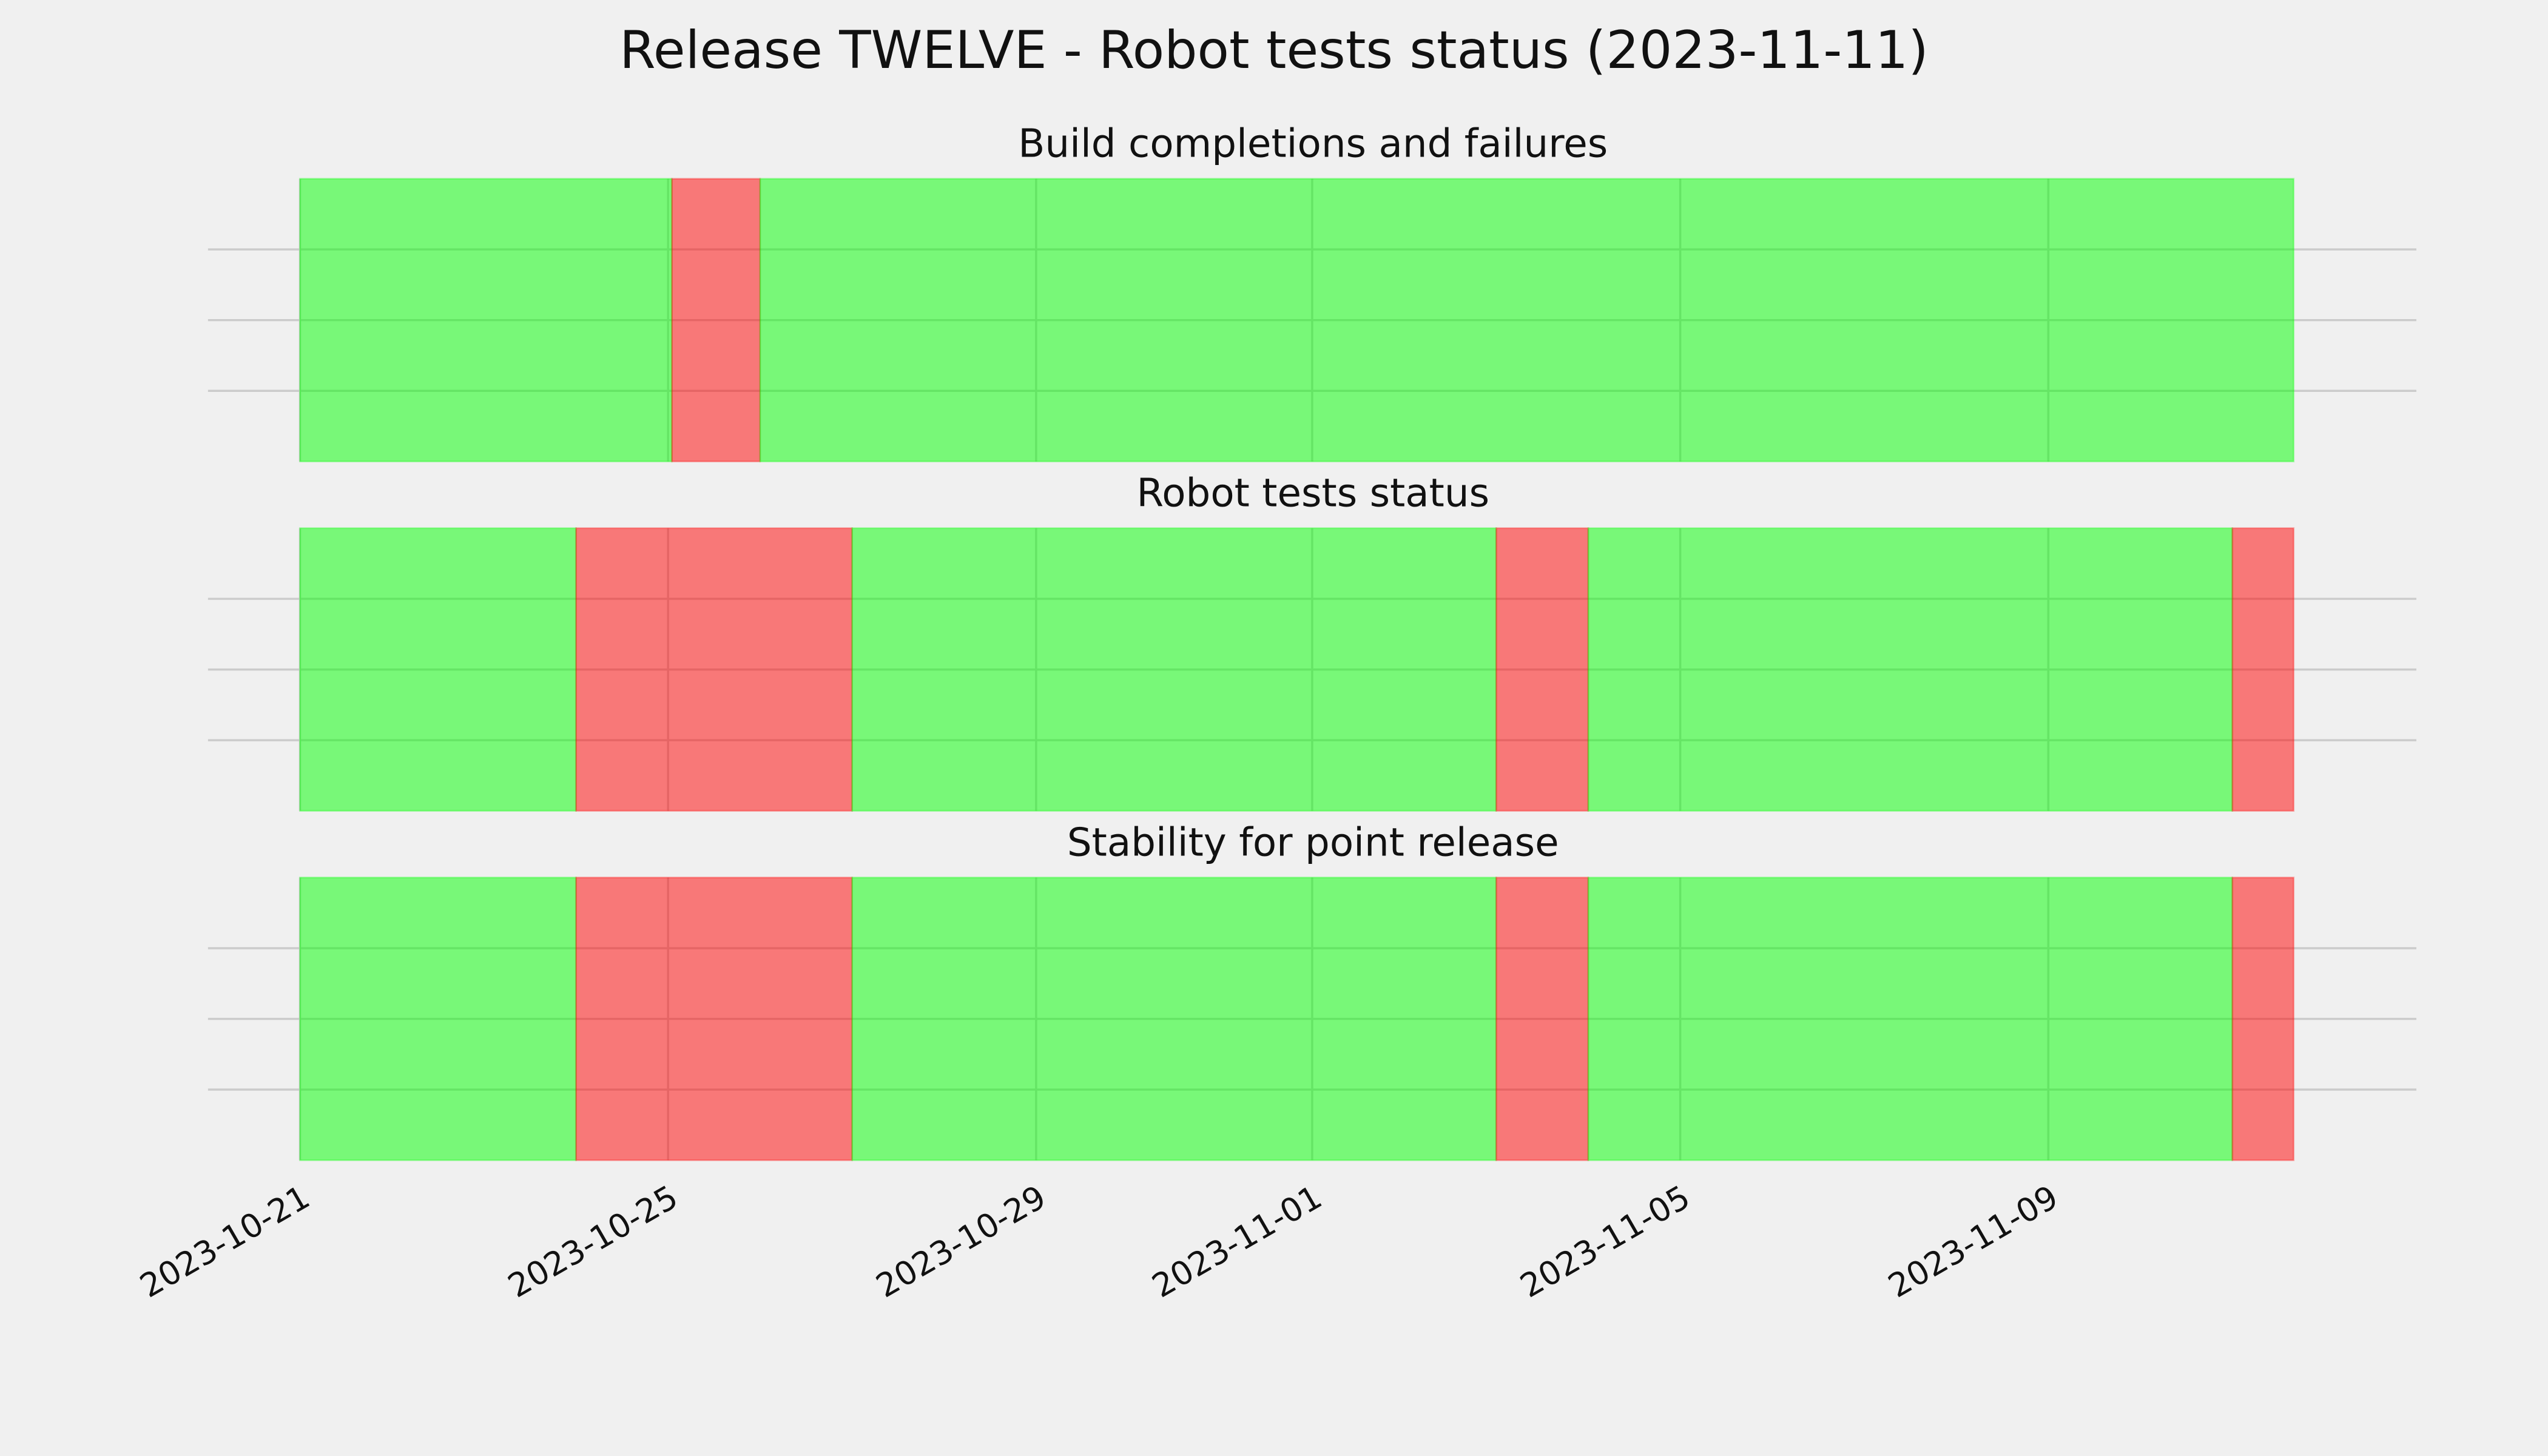 Image resolution: width=2548 pixels, height=1456 pixels. What do you see at coordinates (1312, 493) in the screenshot?
I see `panel-title: Robot tests status` at bounding box center [1312, 493].